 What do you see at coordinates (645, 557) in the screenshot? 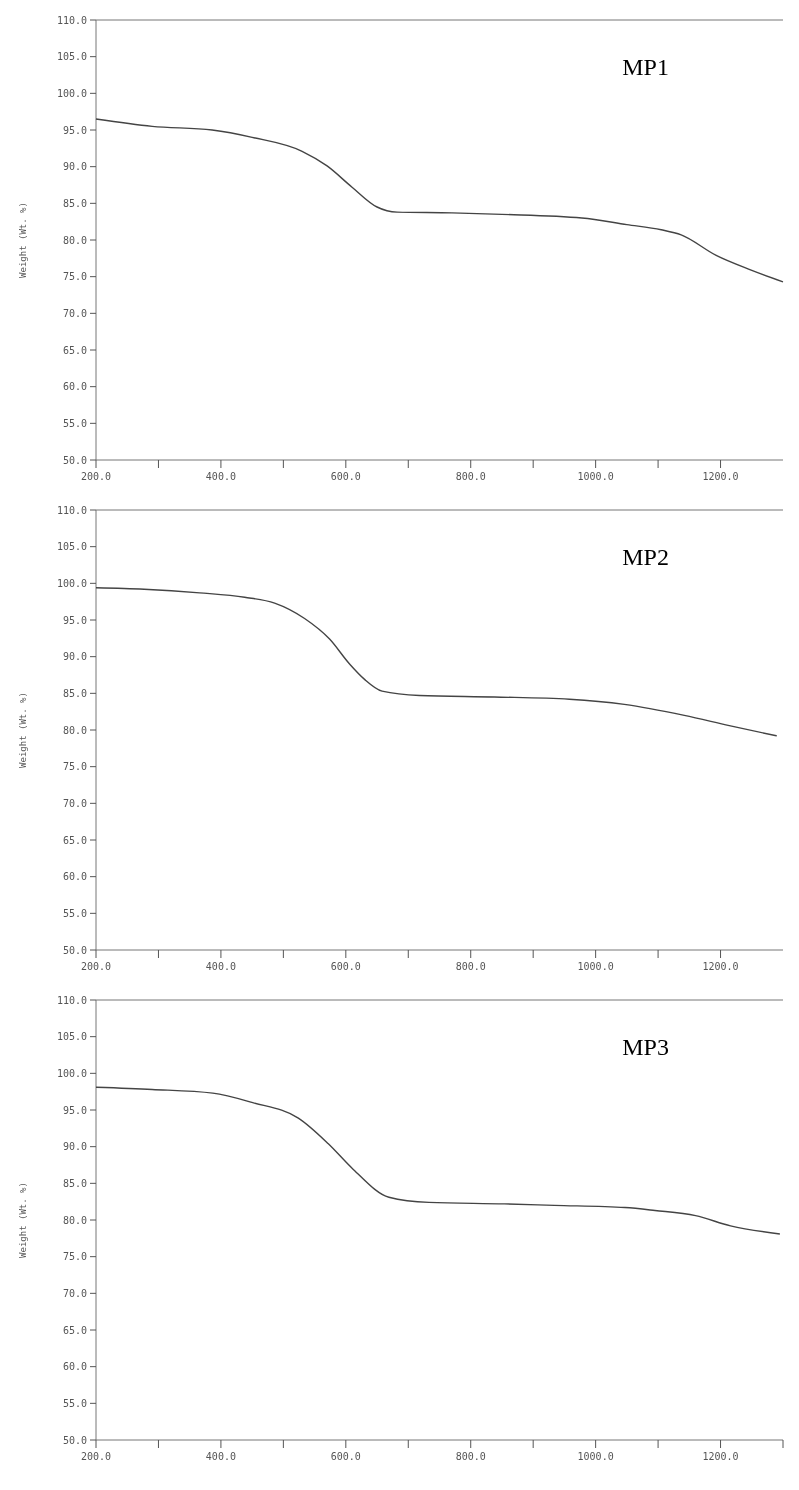
I see `text: MP2` at bounding box center [645, 557].